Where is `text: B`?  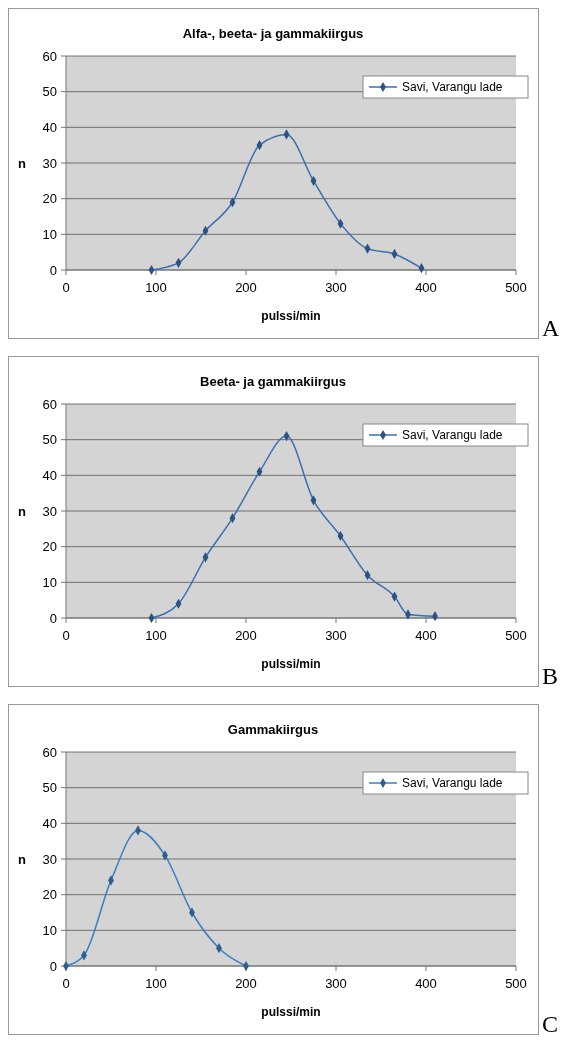 text: B is located at coordinates (550, 676).